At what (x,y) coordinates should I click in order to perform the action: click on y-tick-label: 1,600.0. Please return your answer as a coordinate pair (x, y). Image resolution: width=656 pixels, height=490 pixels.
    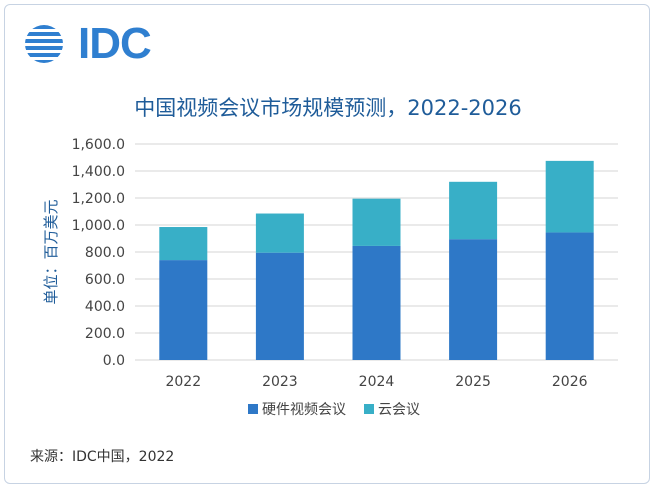
    Looking at the image, I should click on (98, 145).